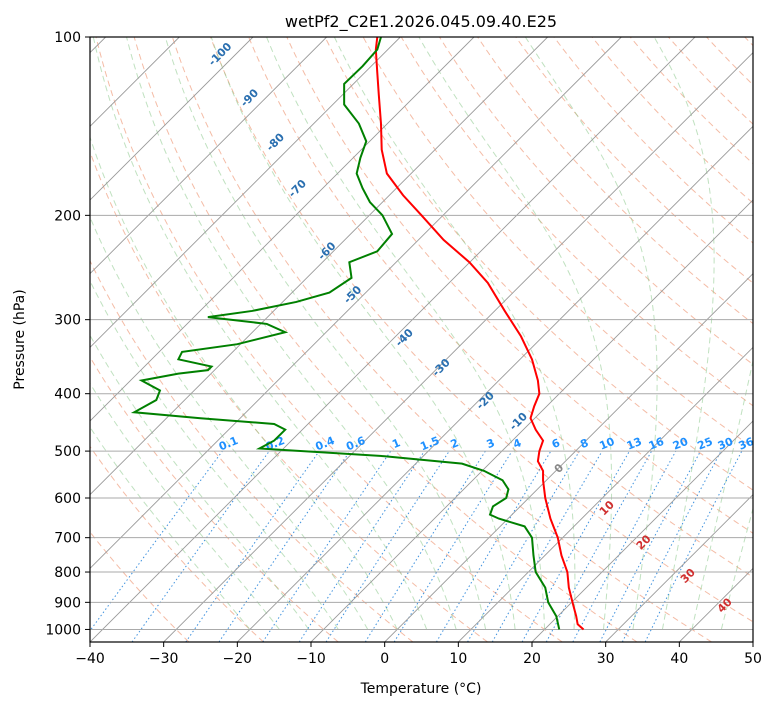 The image size is (775, 708). Describe the element at coordinates (421, 22) in the screenshot. I see `chart-title: wetPf2_C2E1.2026.045.09.40.E25` at that location.